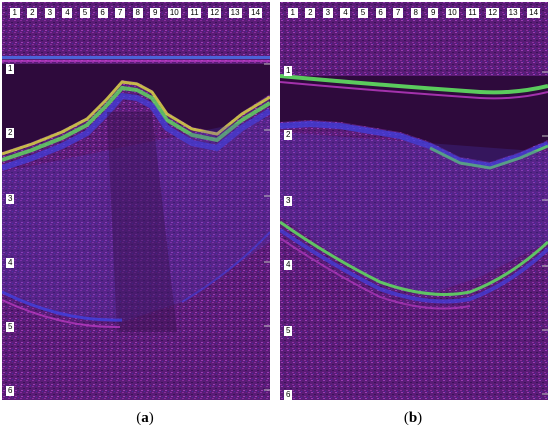 The width and height of the screenshot is (550, 434). I want to click on top-scale-a: 1 2 3 4 5 6 7 8 9 10 11 12 13 14, so click(136, 13).